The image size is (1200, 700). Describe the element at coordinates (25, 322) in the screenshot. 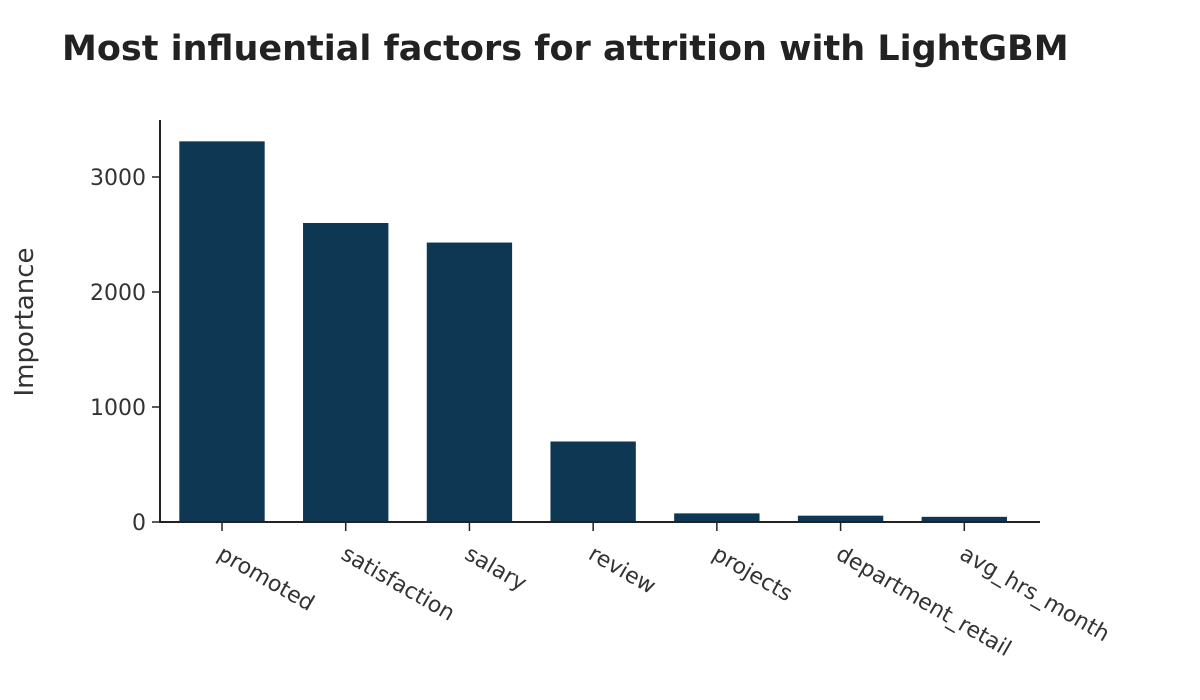

I see `y-axis-label: Importance` at that location.